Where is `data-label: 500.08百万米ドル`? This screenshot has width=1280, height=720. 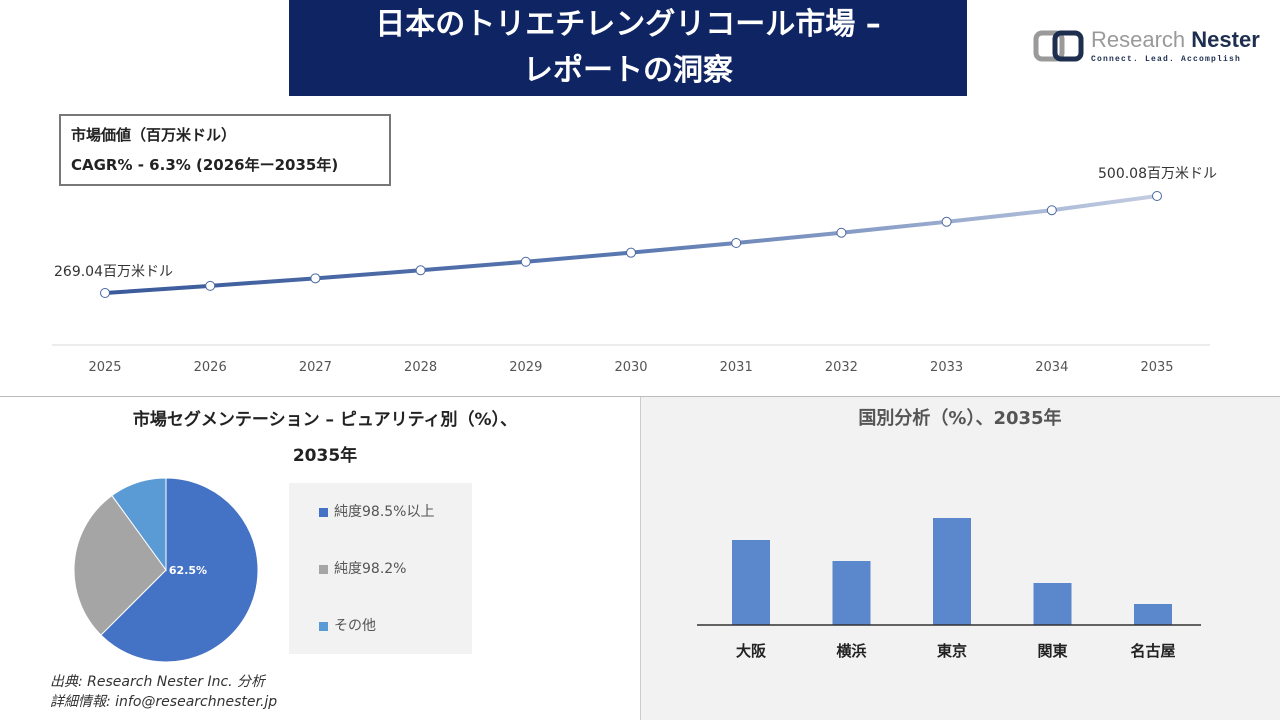 data-label: 500.08百万米ドル is located at coordinates (1157, 174).